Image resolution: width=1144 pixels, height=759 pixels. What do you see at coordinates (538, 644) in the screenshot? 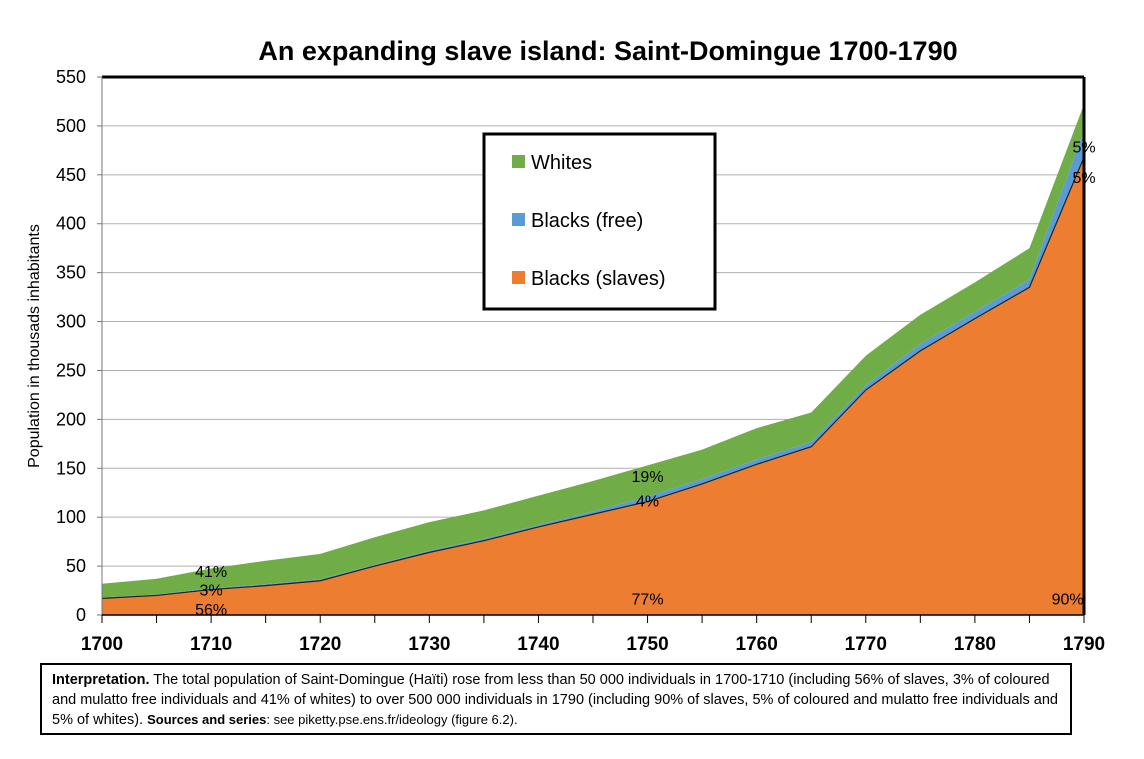
I see `x-tick-label: 1740` at bounding box center [538, 644].